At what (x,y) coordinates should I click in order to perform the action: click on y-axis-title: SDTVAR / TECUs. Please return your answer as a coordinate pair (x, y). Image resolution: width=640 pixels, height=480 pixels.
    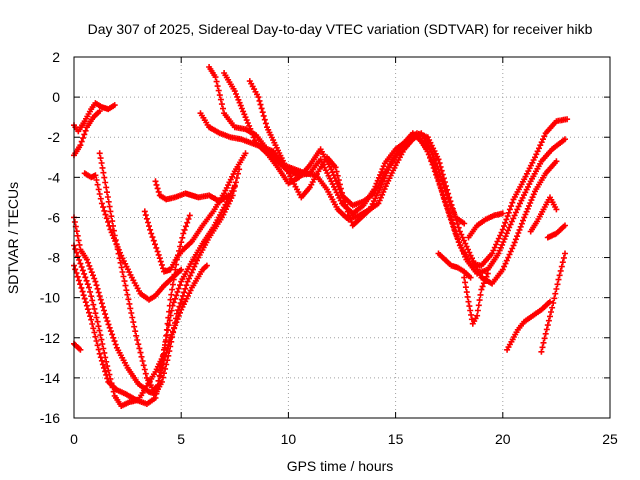
    Looking at the image, I should click on (13, 238).